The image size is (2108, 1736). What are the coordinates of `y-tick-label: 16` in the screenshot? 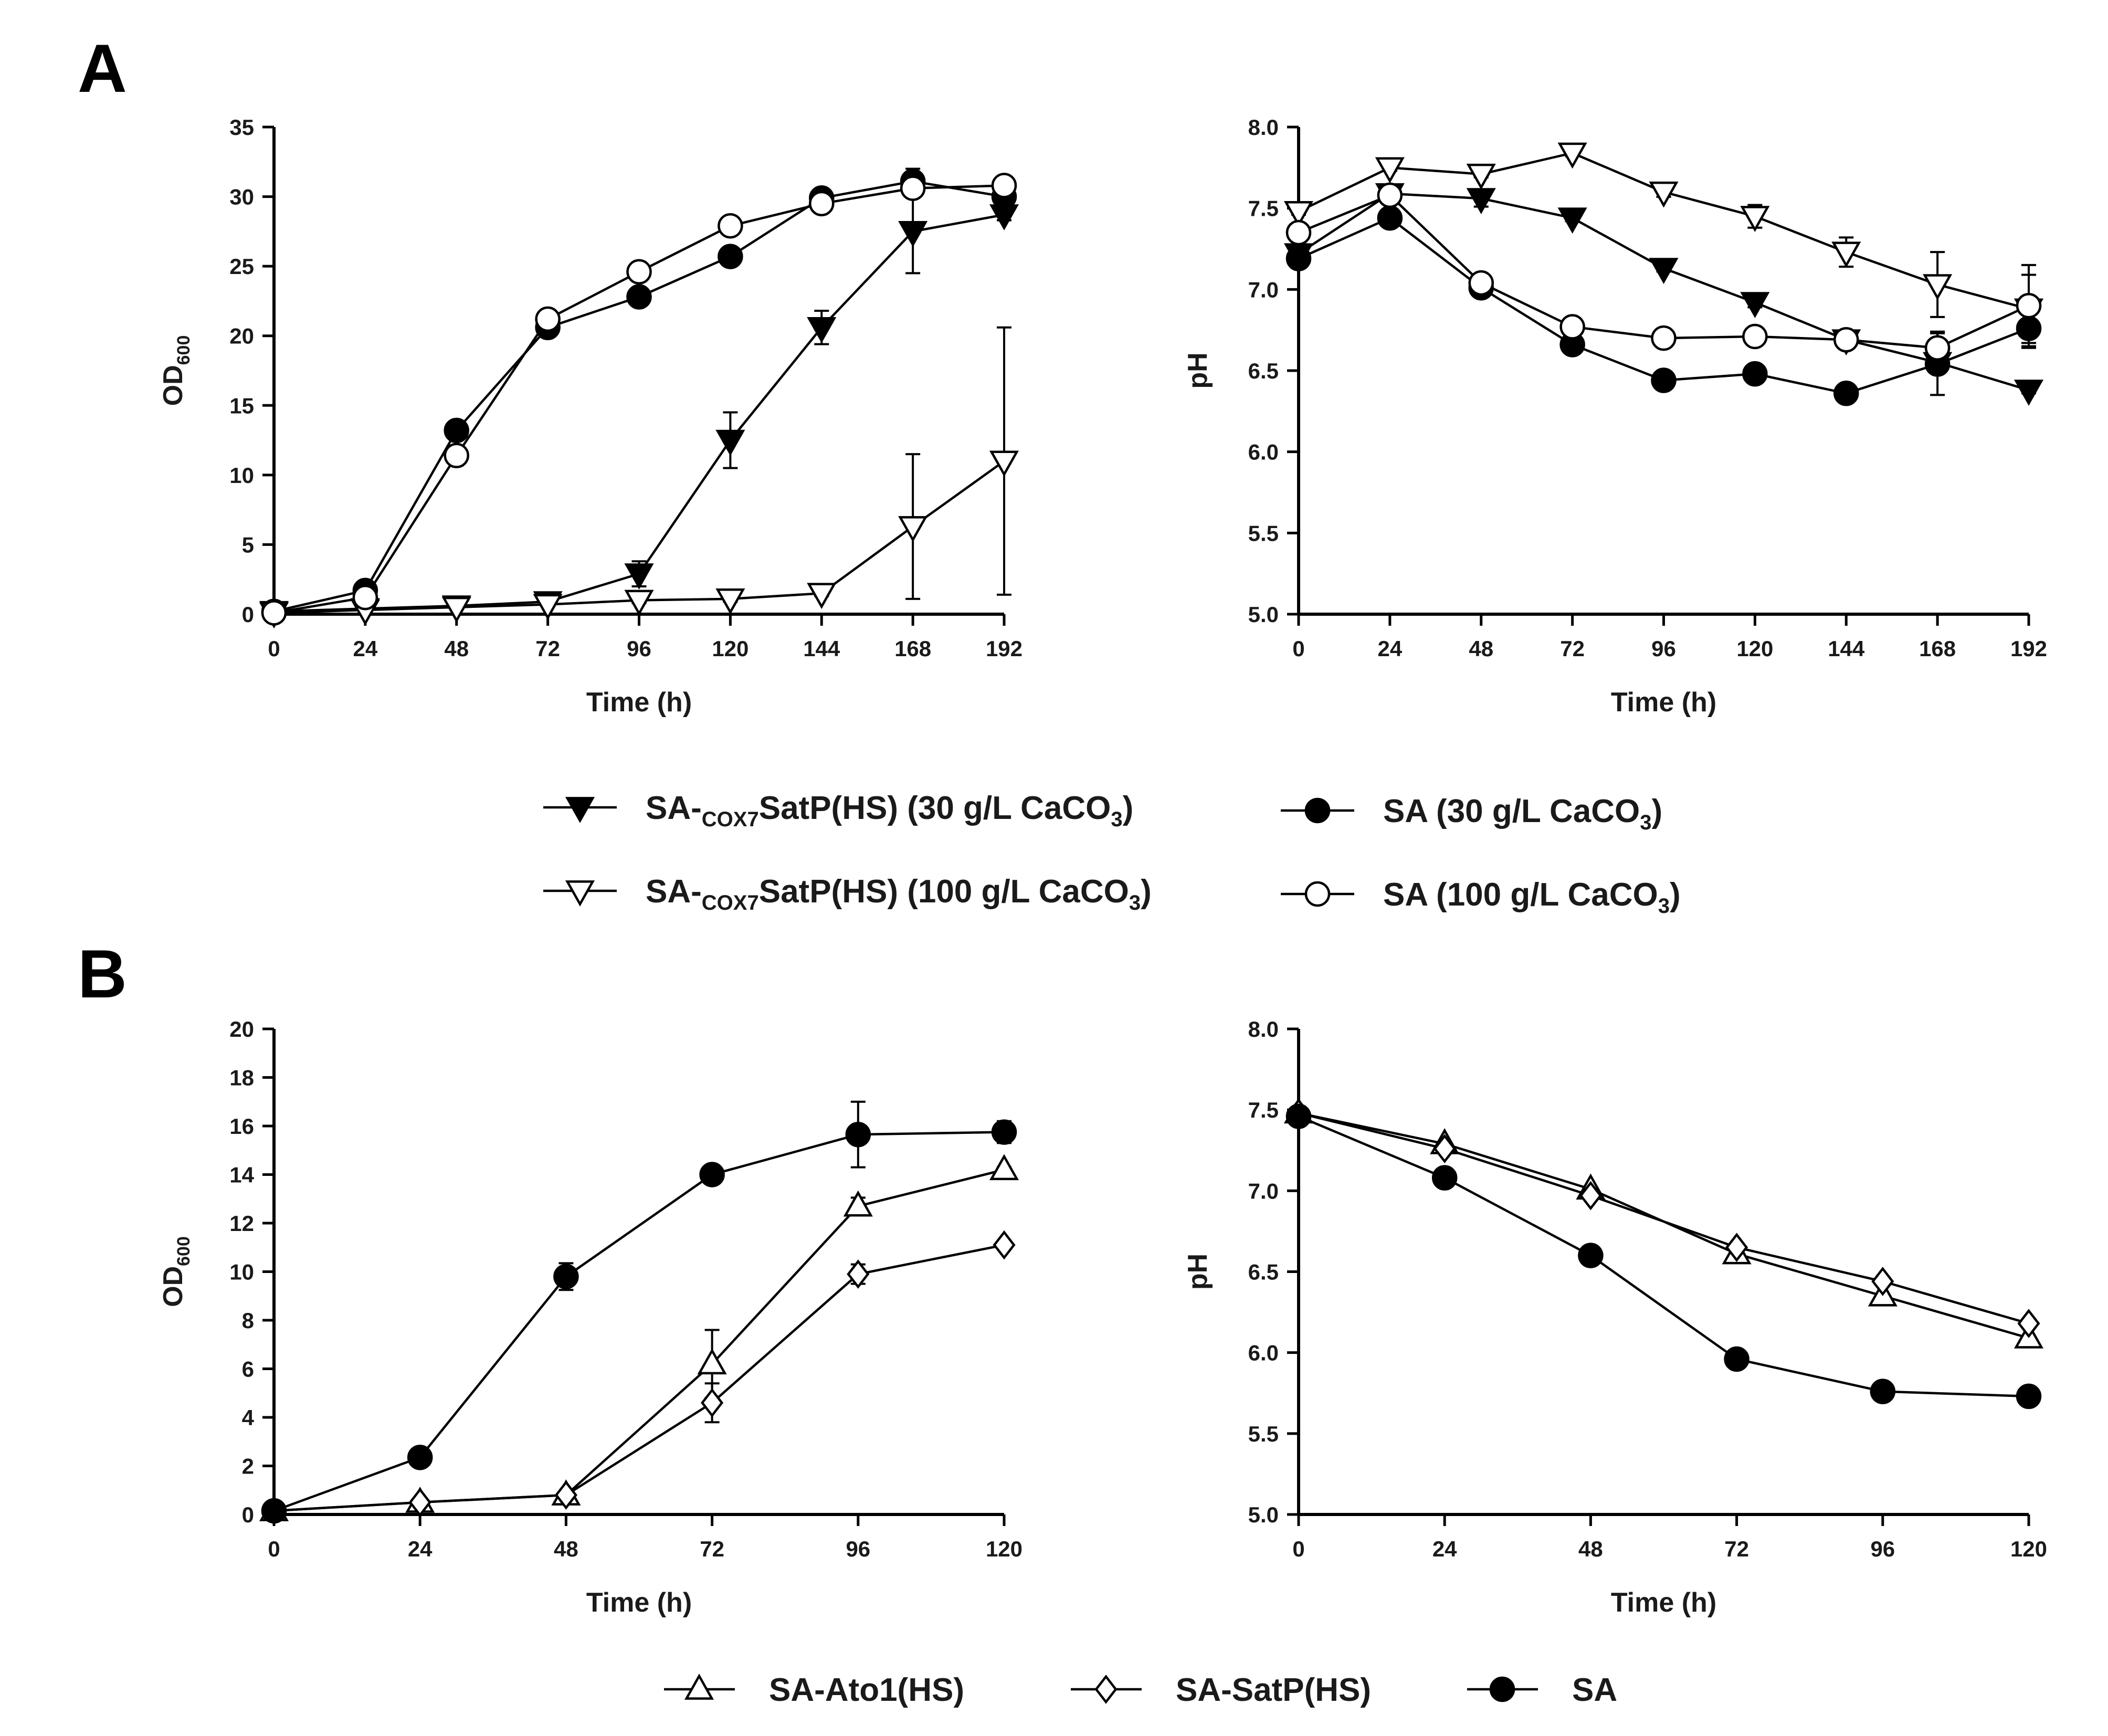 It's located at (241, 1127).